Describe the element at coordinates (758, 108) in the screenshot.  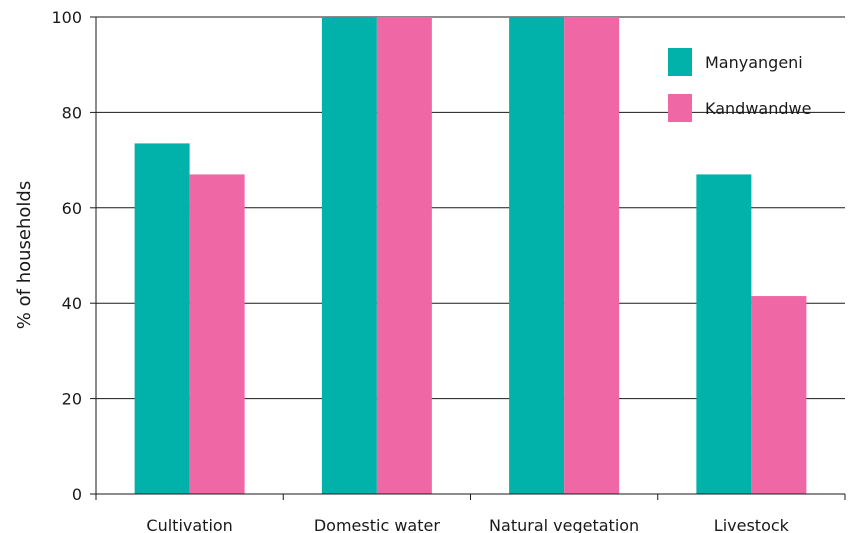
I see `legend-label: Kandwandwe` at that location.